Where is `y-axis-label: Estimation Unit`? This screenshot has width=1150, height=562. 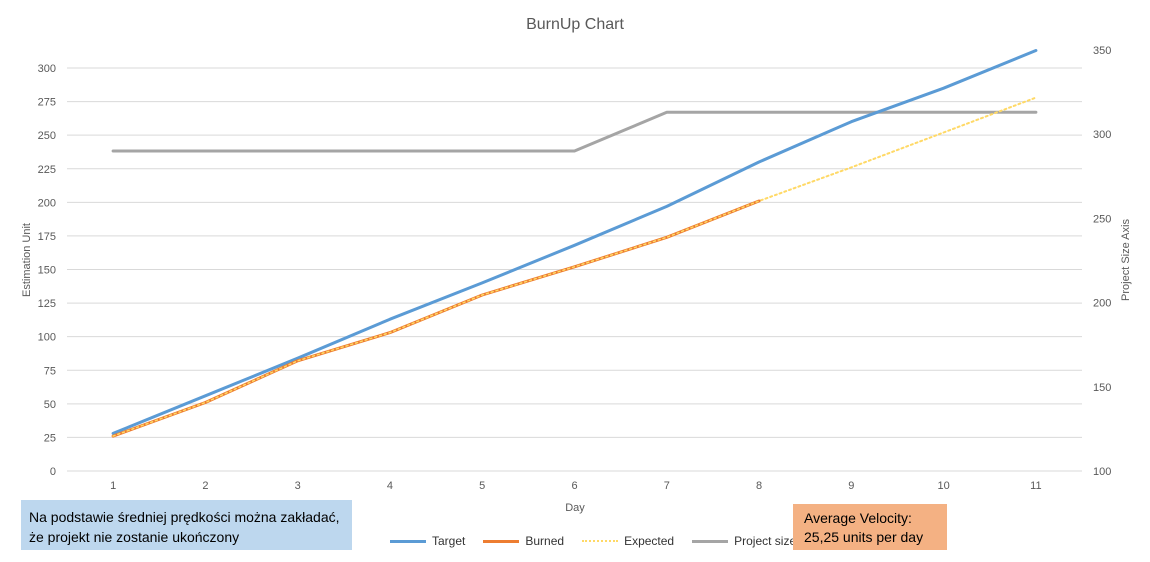 y-axis-label: Estimation Unit is located at coordinates (27, 260).